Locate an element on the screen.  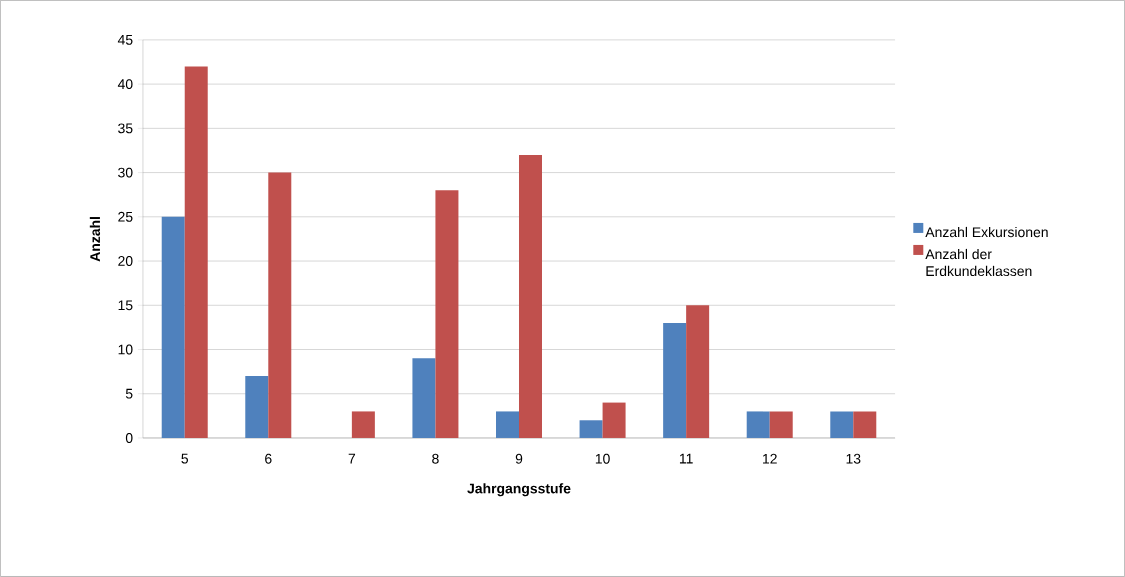
y-tick-label: 45 is located at coordinates (125, 40).